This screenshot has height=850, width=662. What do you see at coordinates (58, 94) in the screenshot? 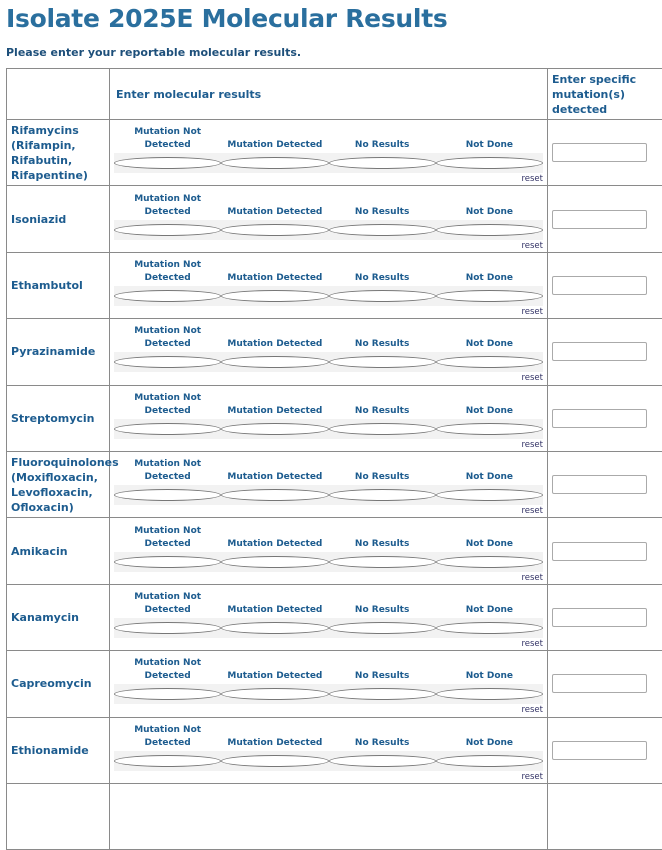
I see `header-empty` at bounding box center [58, 94].